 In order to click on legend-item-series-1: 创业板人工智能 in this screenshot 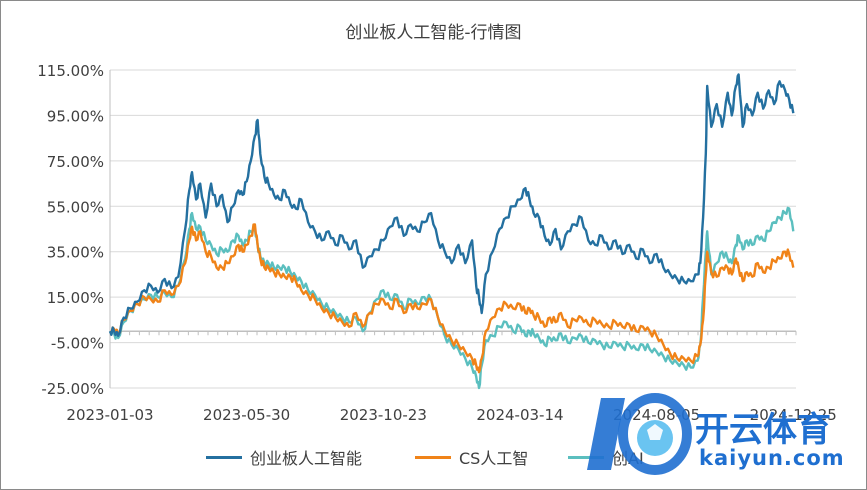, I will do `click(284, 457)`.